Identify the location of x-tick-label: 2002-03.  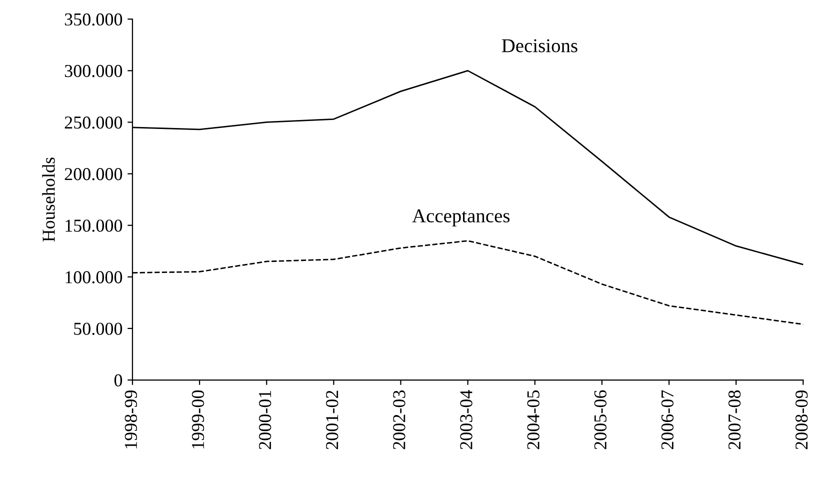
(399, 420).